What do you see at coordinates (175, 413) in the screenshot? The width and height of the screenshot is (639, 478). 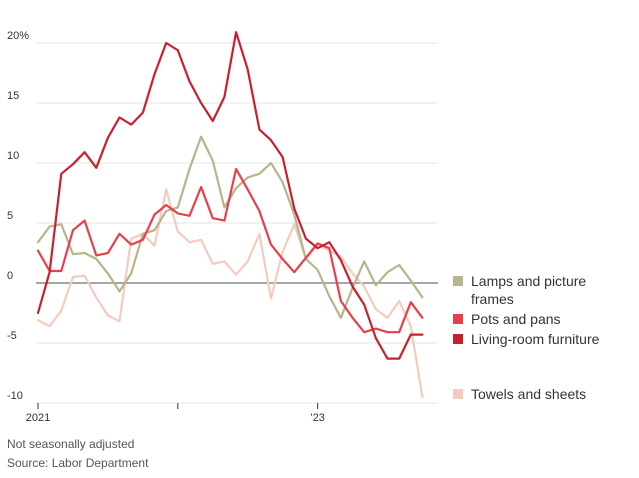 I see `x-axis-ticks: 2021 ’23` at bounding box center [175, 413].